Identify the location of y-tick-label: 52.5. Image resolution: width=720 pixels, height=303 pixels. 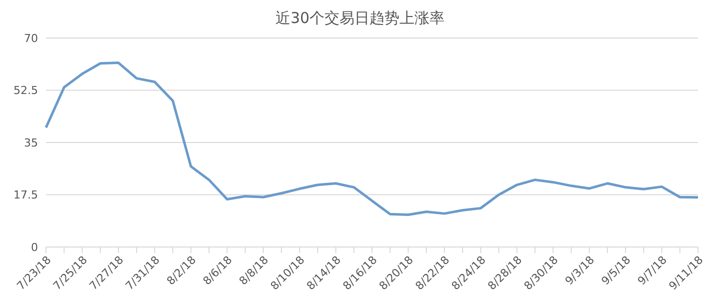
(26, 91).